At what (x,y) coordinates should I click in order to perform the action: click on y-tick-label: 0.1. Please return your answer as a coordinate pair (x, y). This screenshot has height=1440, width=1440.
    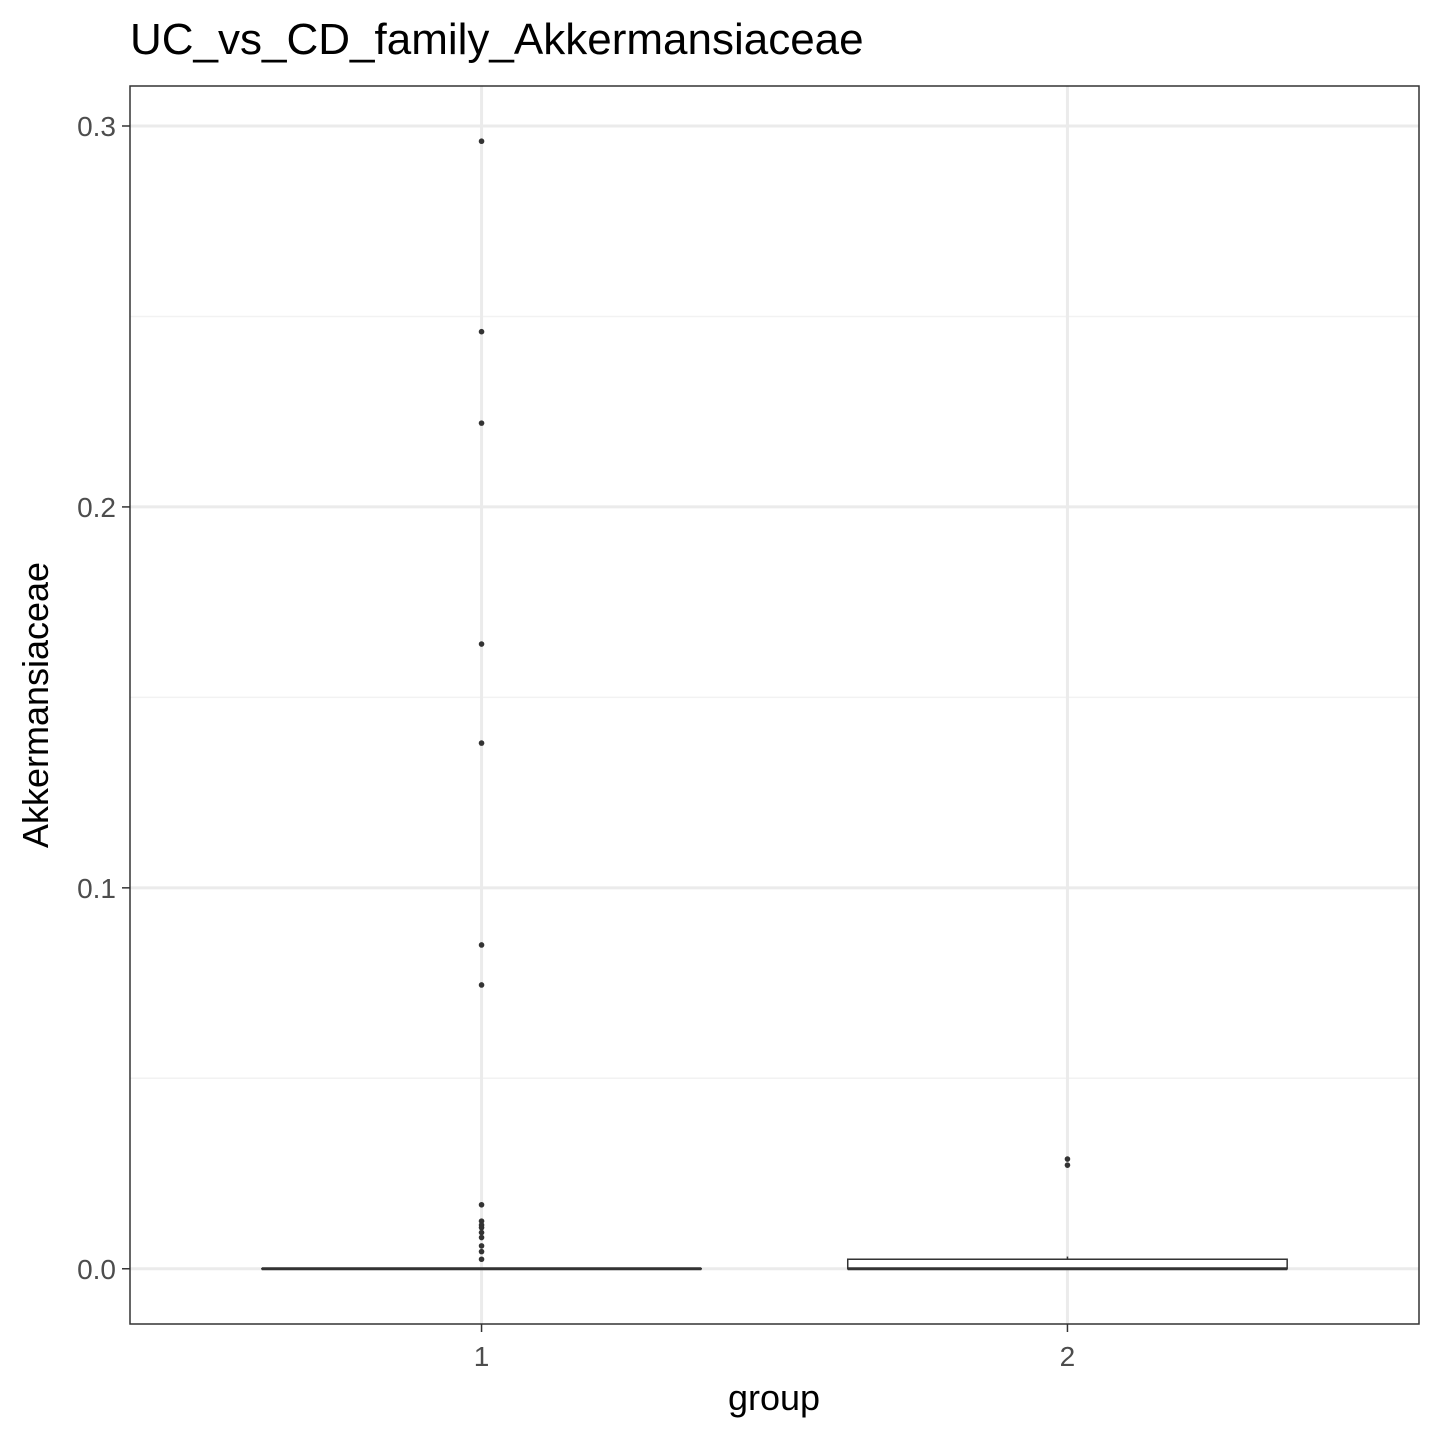
    Looking at the image, I should click on (96, 888).